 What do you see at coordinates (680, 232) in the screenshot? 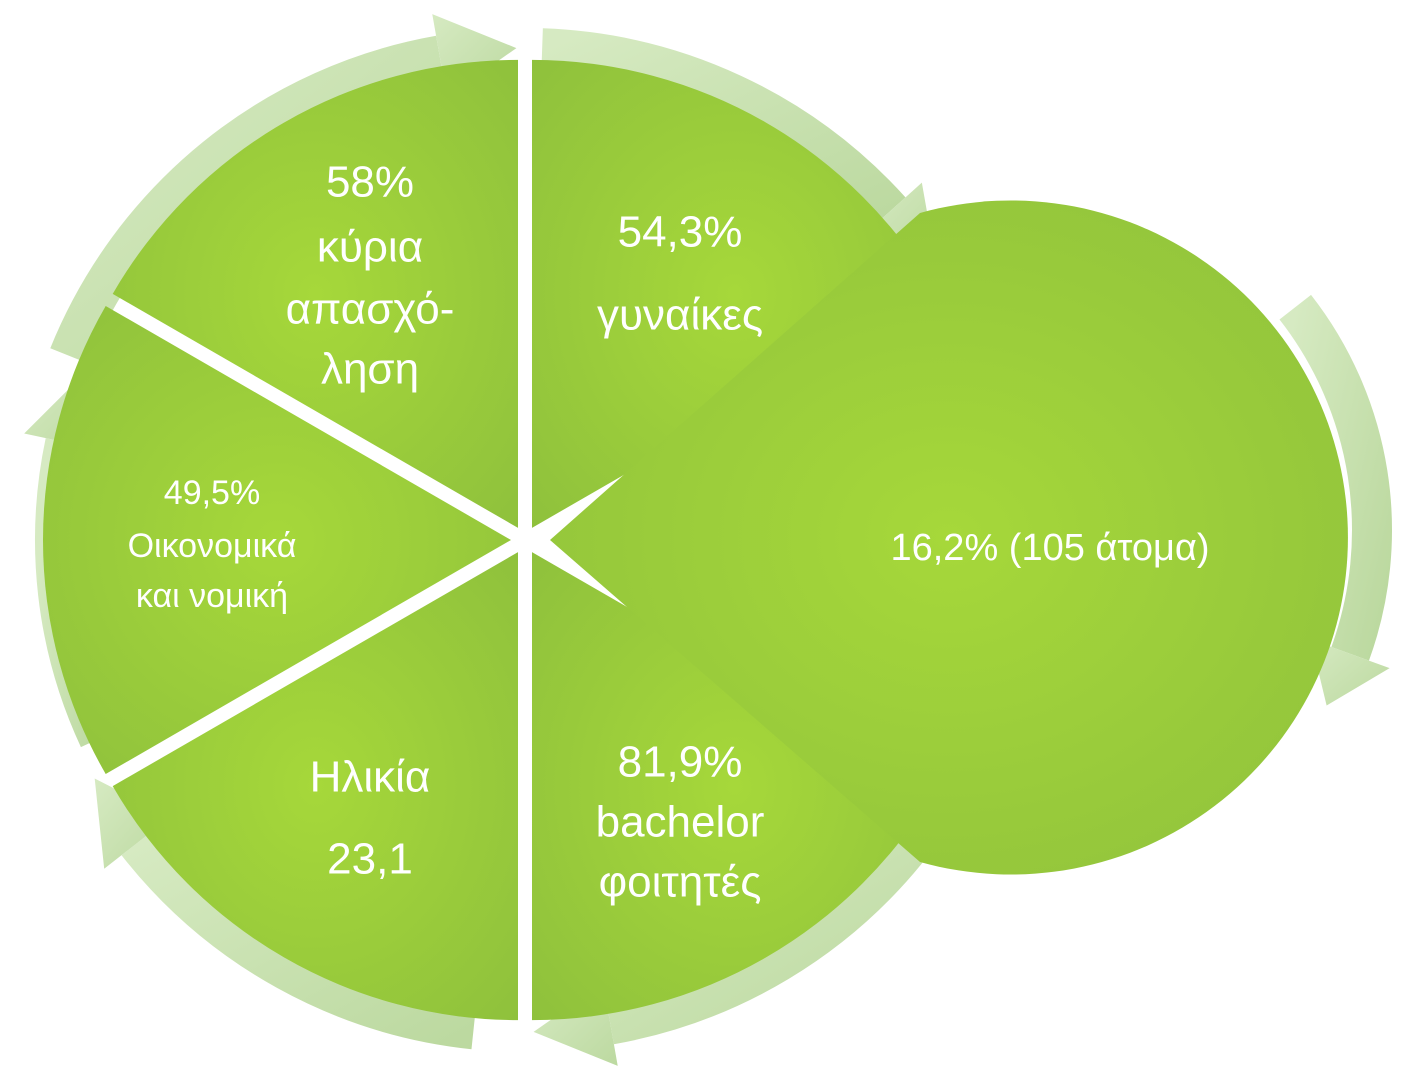
I see `segment-label: 54,3%` at bounding box center [680, 232].